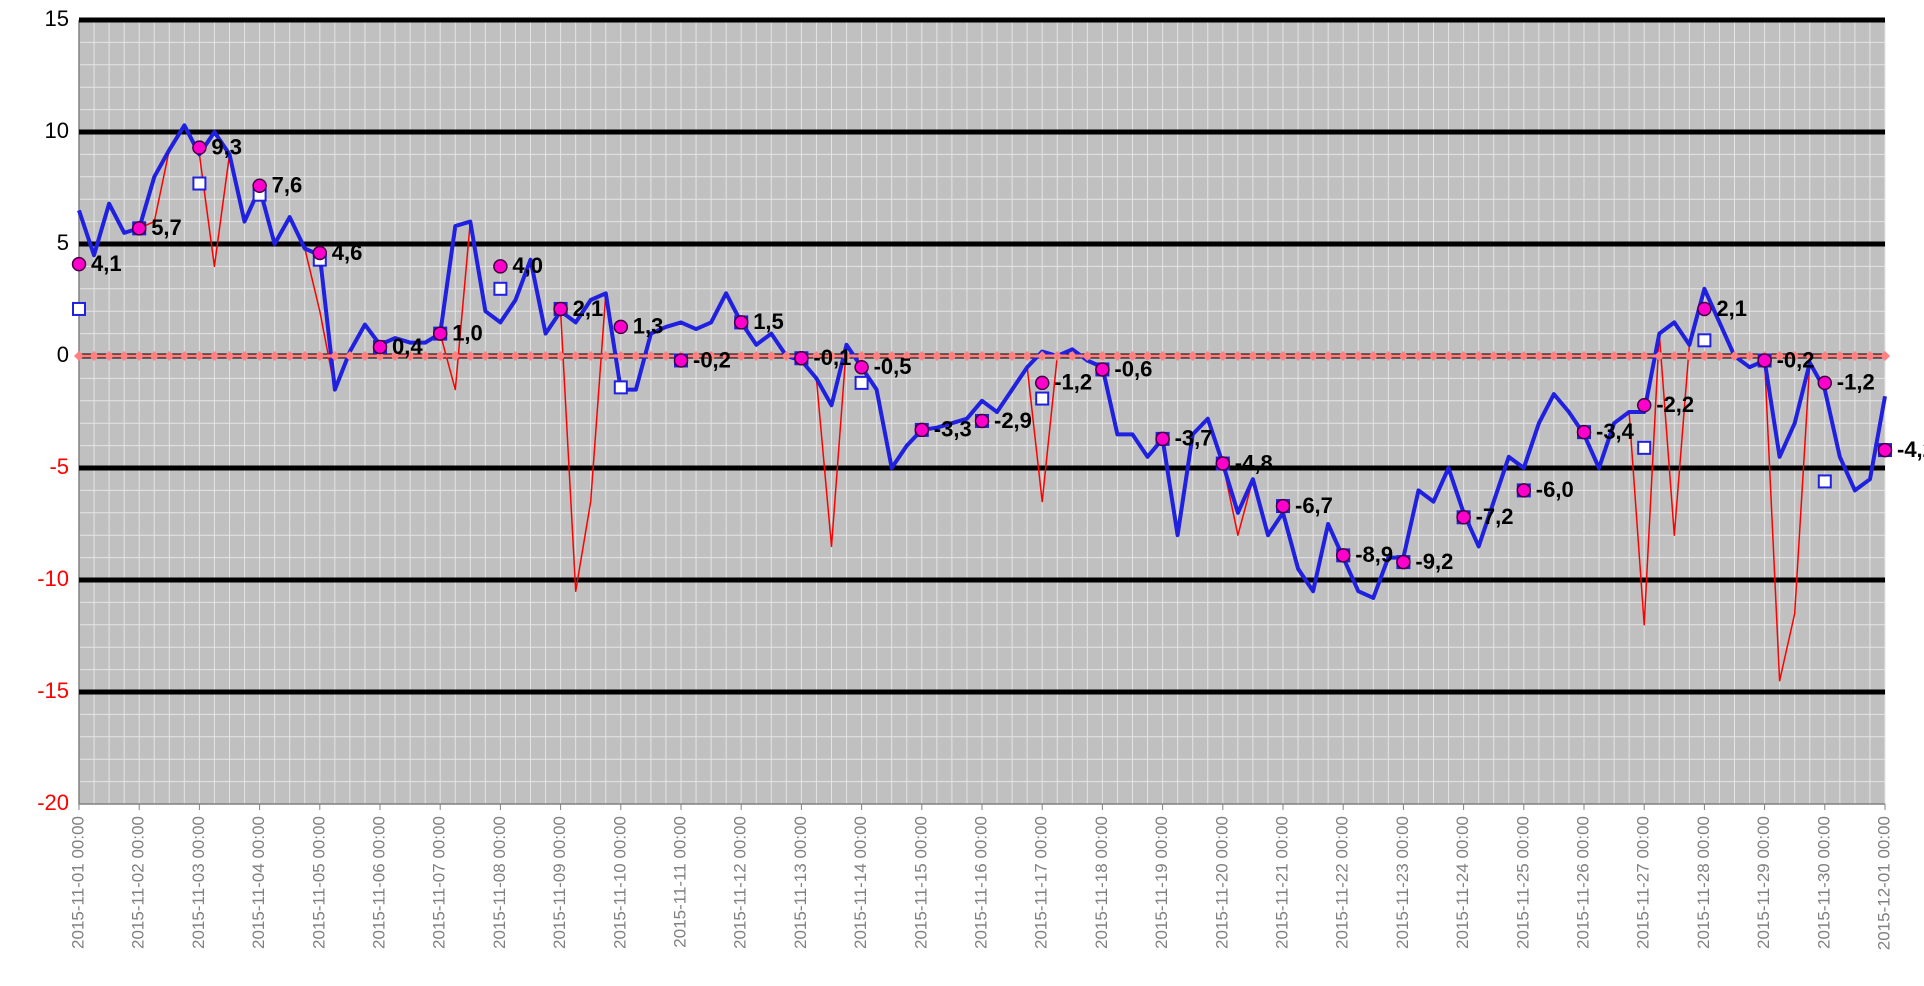 This screenshot has width=1924, height=986. What do you see at coordinates (527, 265) in the screenshot?
I see `data-label: 4,0` at bounding box center [527, 265].